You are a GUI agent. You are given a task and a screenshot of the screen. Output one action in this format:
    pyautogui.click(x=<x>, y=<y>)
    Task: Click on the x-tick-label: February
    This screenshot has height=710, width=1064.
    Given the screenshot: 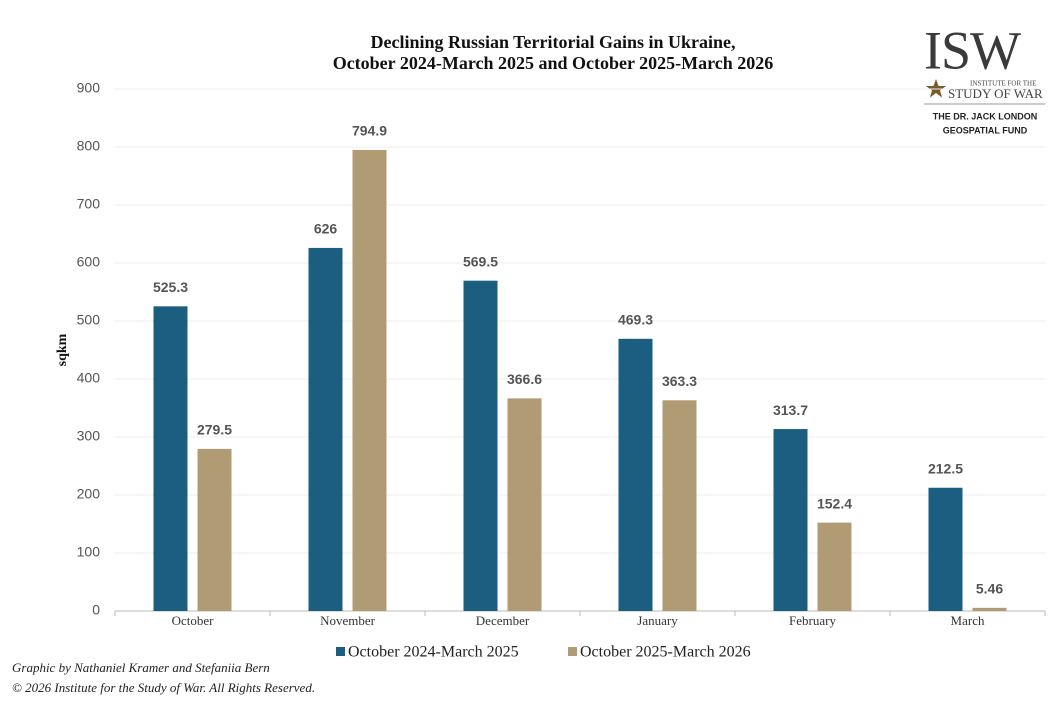 What is the action you would take?
    pyautogui.click(x=812, y=620)
    